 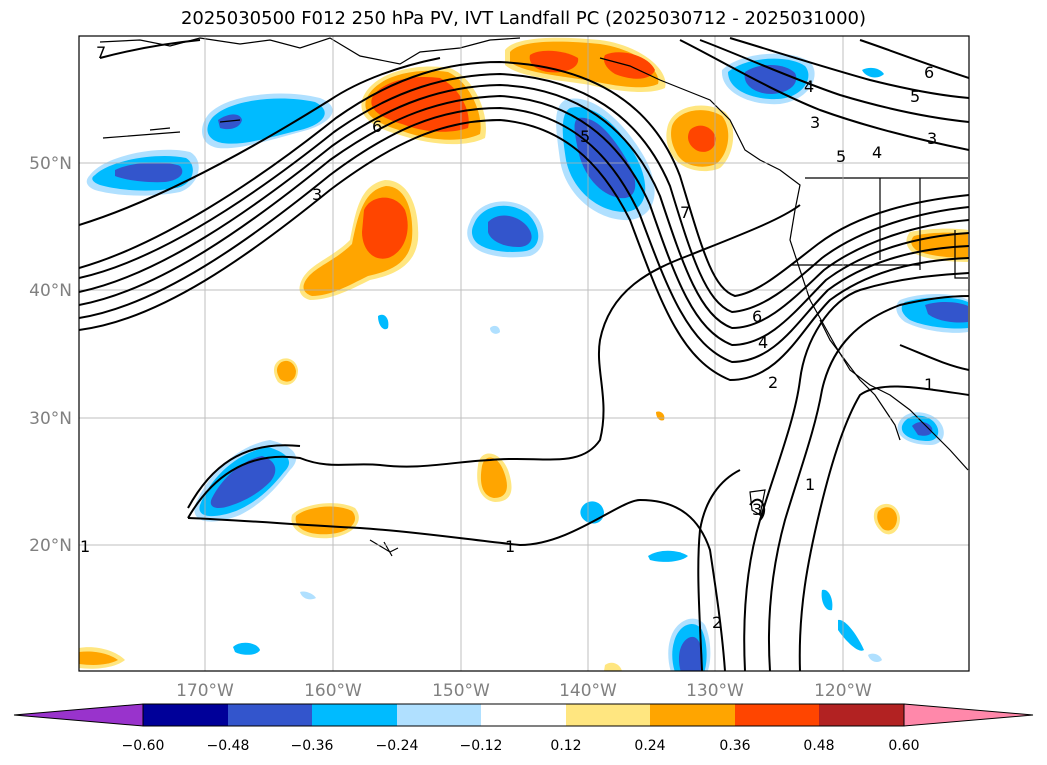 What do you see at coordinates (333, 691) in the screenshot?
I see `lon-label-160w: 160°W` at bounding box center [333, 691].